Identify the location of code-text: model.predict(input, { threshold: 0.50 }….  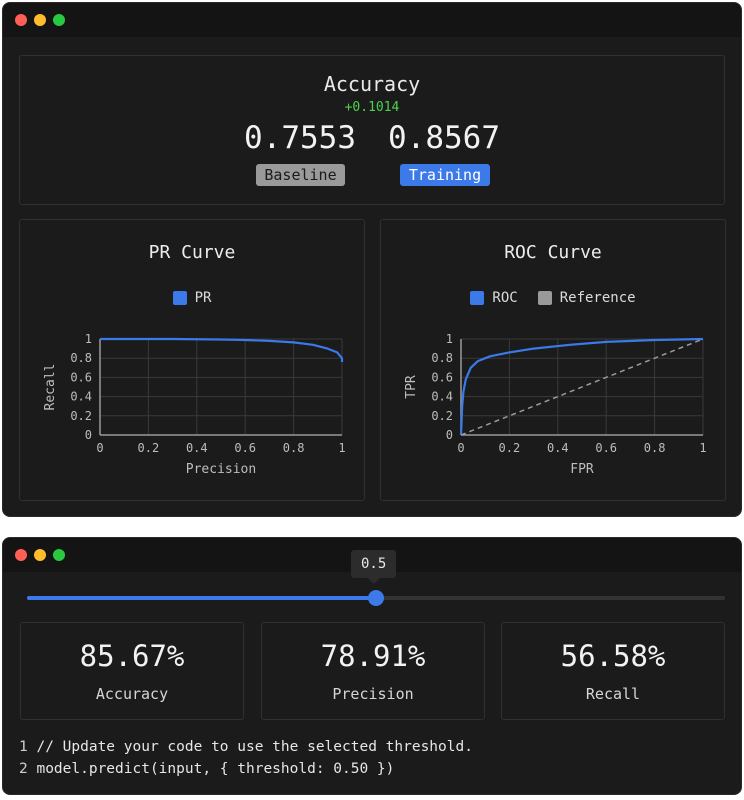
(215, 769).